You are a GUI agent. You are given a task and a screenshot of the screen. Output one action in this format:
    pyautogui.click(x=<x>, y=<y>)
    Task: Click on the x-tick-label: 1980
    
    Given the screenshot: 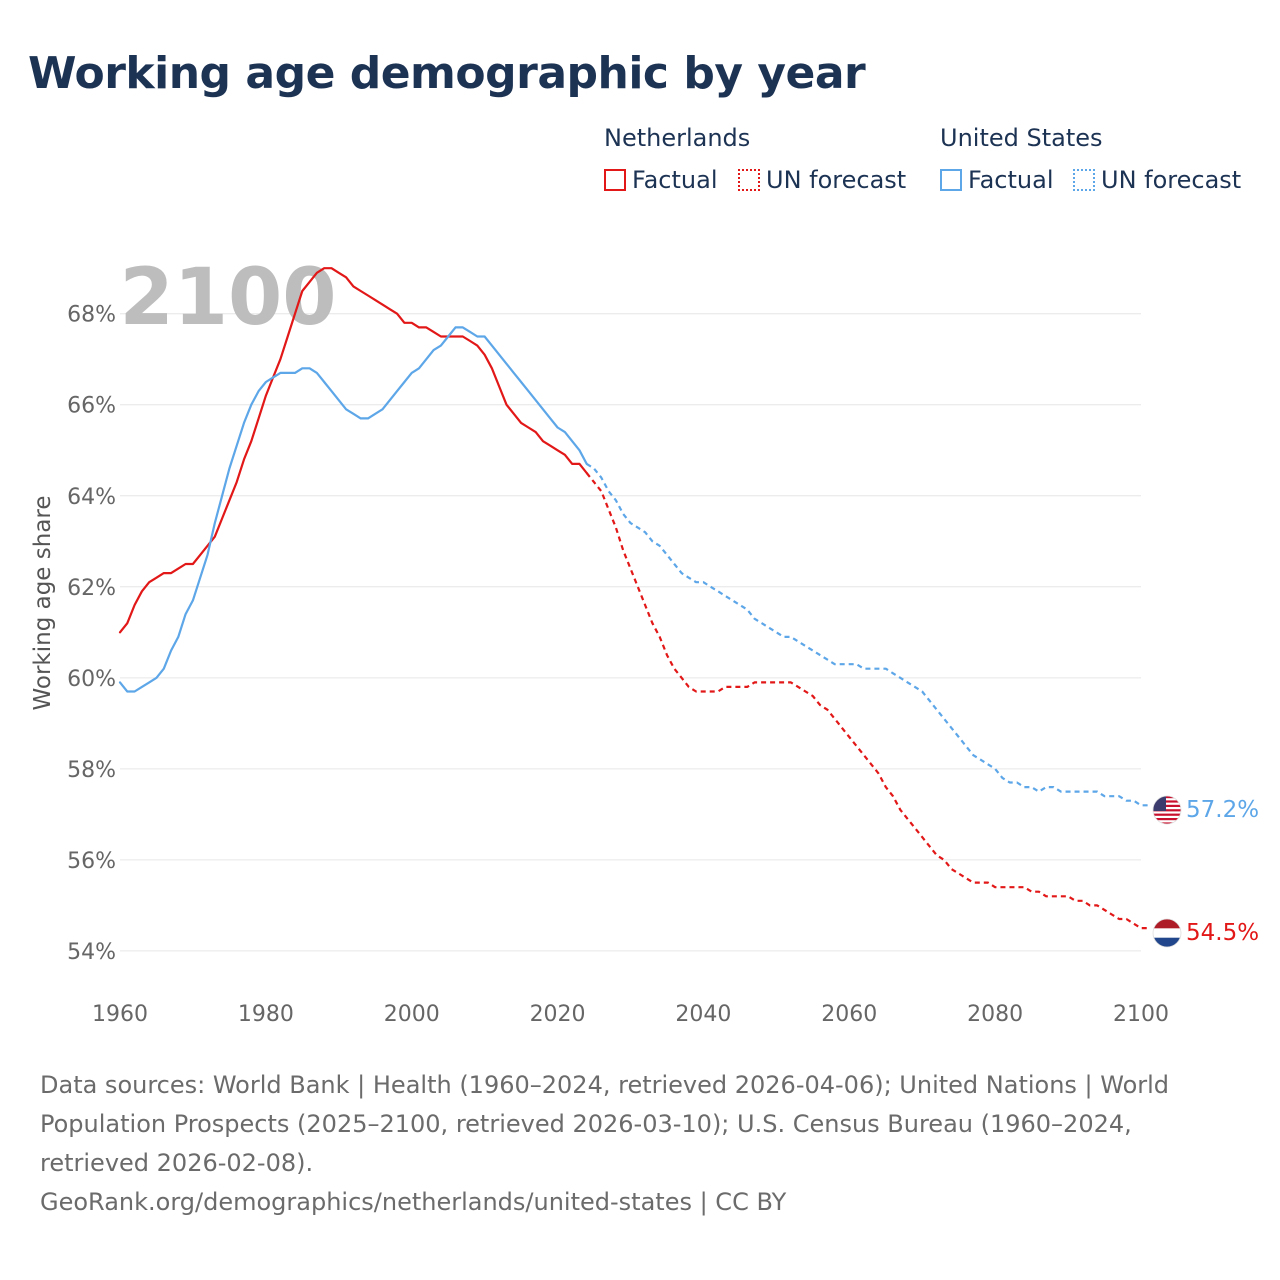 What is the action you would take?
    pyautogui.click(x=266, y=1014)
    